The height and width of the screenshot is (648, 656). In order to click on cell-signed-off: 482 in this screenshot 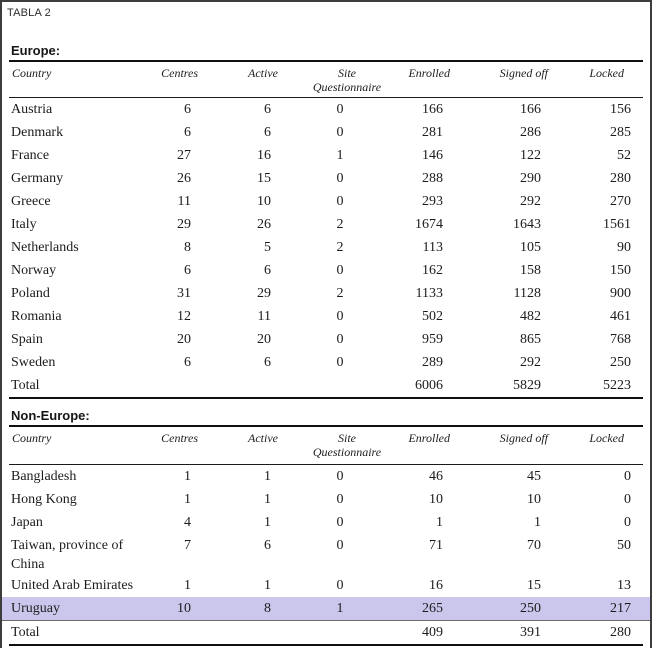, I will do `click(530, 316)`.